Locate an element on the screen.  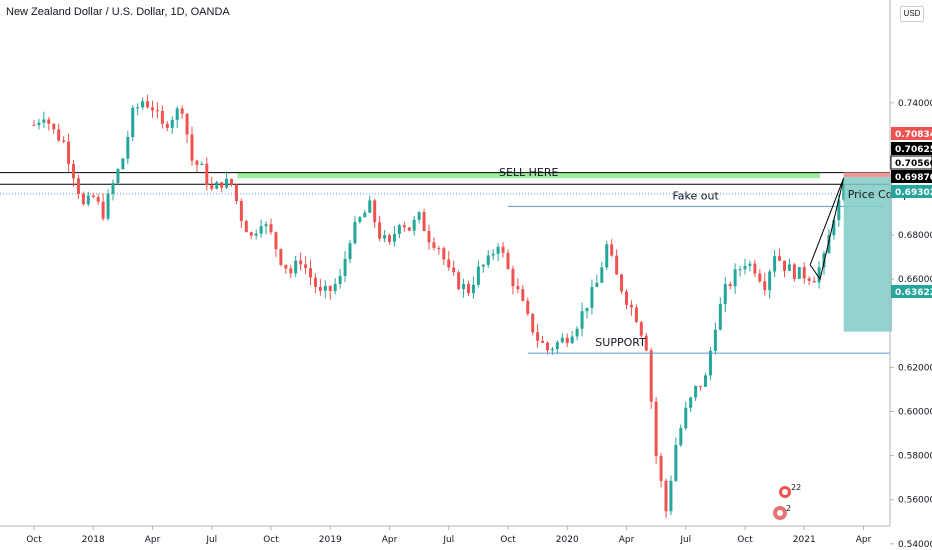
price-tick-label: 0.54000 is located at coordinates (915, 545).